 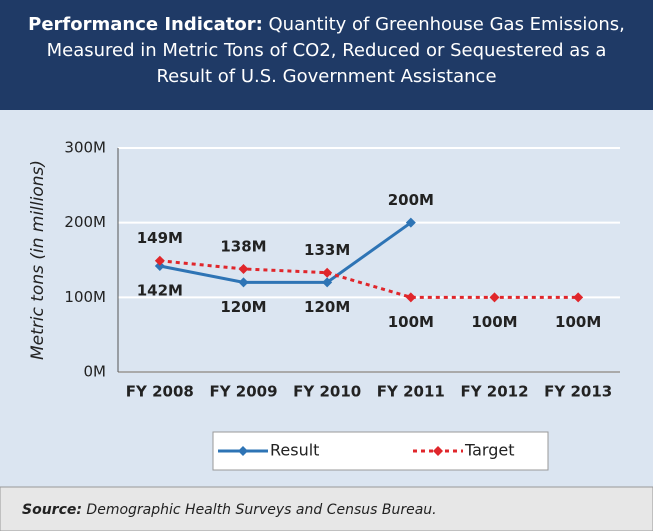 What do you see at coordinates (243, 246) in the screenshot?
I see `data-label: 138M` at bounding box center [243, 246].